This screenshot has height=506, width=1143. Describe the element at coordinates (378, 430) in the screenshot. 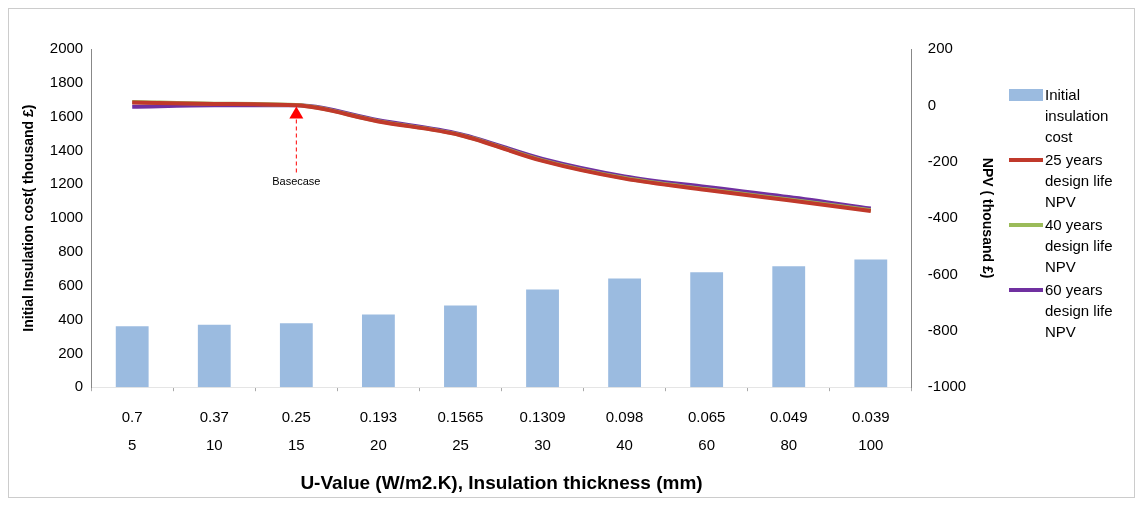

I see `x-tick-label: 0.193 20` at that location.